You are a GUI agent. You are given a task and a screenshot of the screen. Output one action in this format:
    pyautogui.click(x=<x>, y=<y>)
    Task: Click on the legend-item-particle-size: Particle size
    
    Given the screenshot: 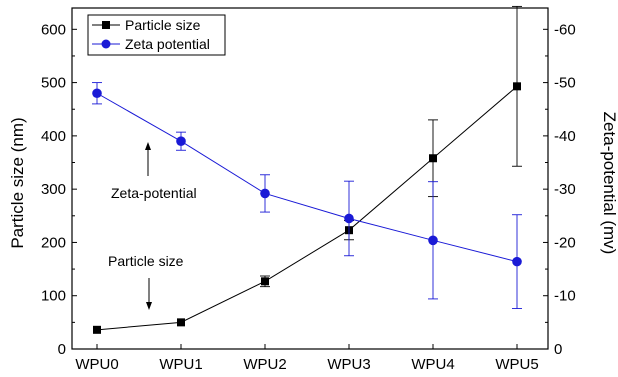 What is the action you would take?
    pyautogui.click(x=146, y=25)
    